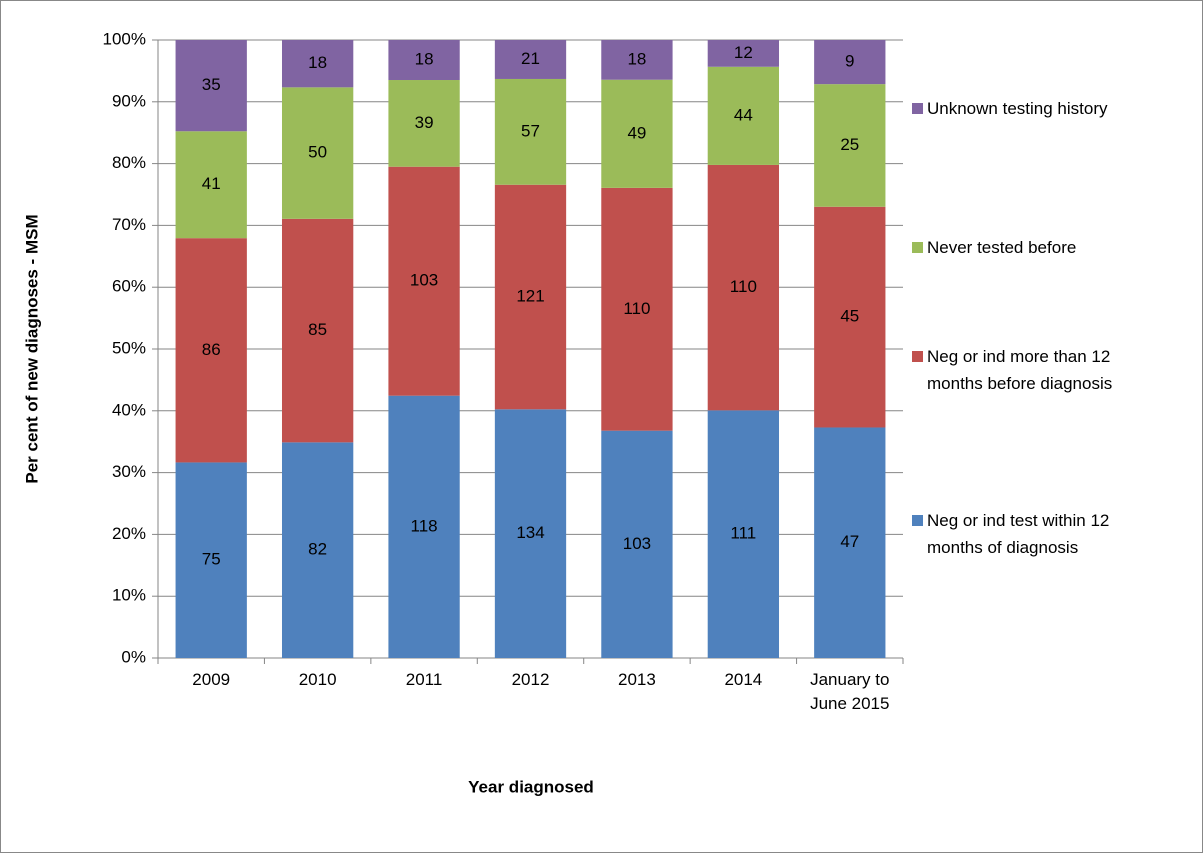 This screenshot has width=1203, height=853. What do you see at coordinates (637, 679) in the screenshot?
I see `x-tick-label: 2013` at bounding box center [637, 679].